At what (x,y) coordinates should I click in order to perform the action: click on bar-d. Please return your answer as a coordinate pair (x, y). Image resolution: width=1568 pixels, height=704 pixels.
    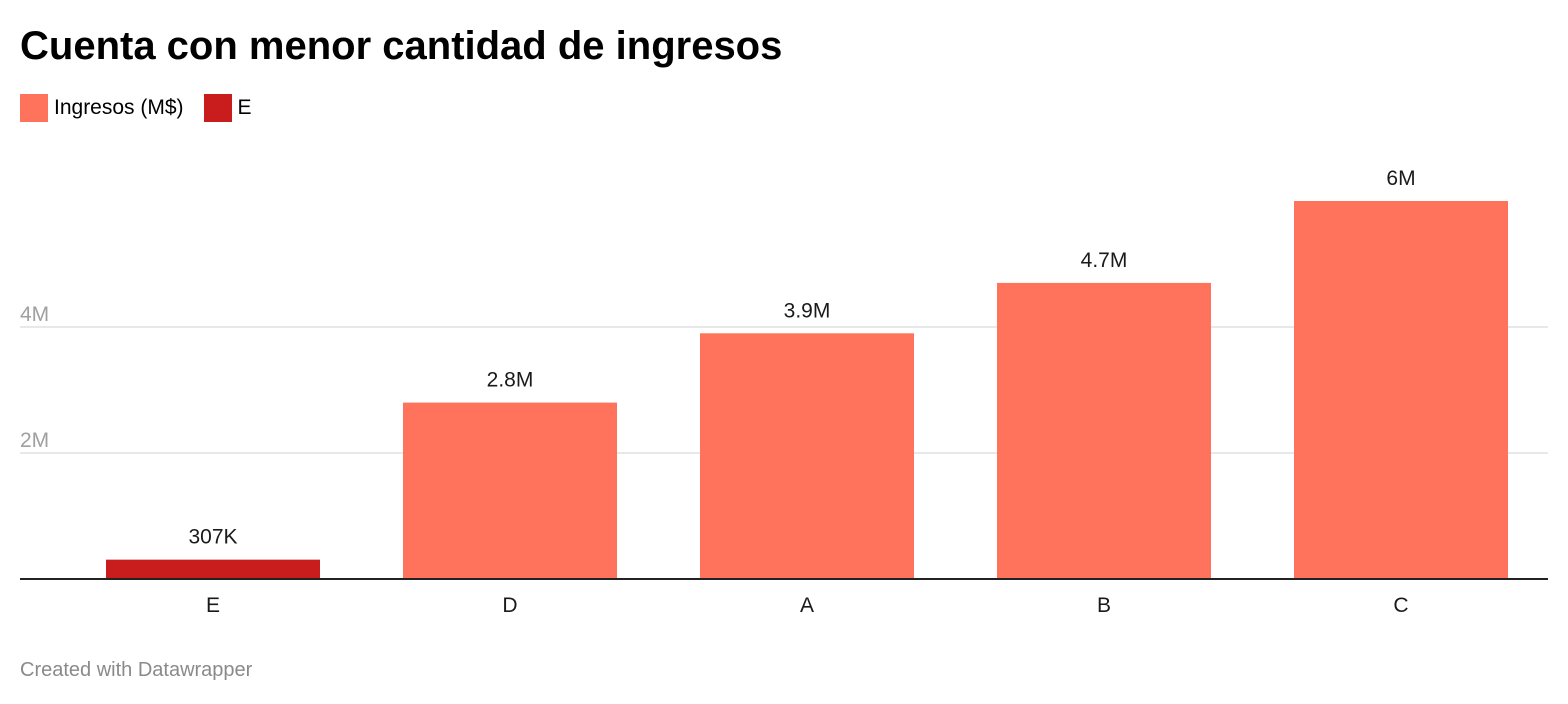
    Looking at the image, I should click on (510, 490).